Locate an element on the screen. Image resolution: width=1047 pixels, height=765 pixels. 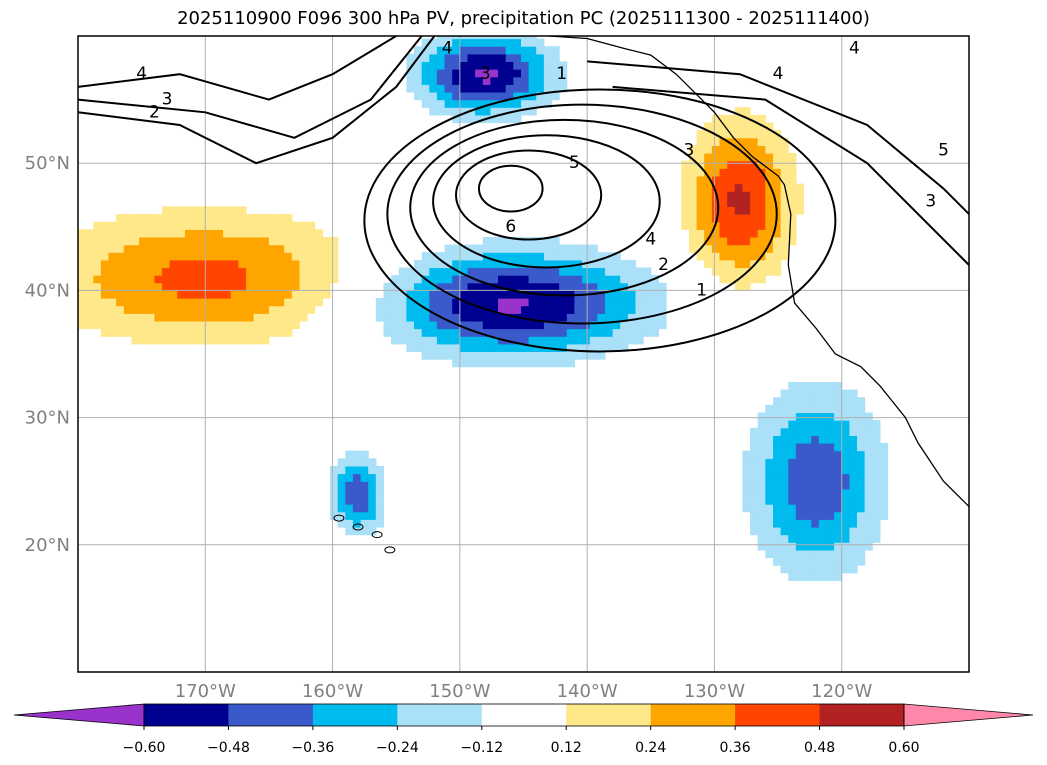
colorbar-segment is located at coordinates (609, 715).